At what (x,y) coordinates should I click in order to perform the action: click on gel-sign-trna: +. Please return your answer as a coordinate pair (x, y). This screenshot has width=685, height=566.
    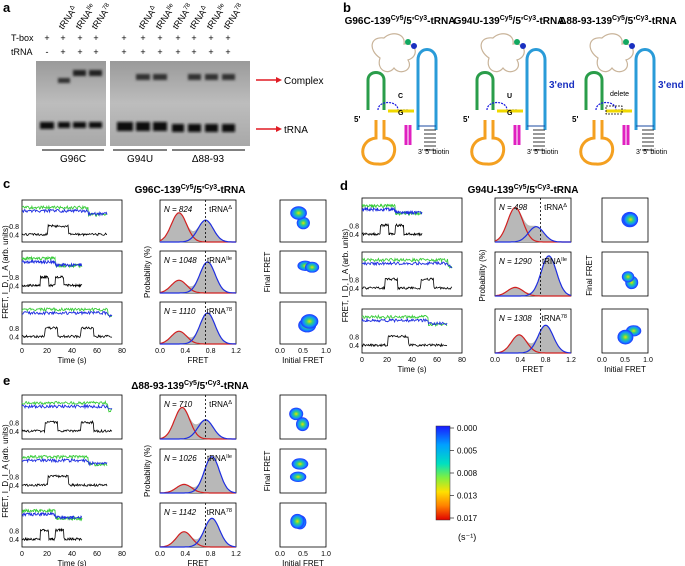
    Looking at the image, I should click on (177, 52).